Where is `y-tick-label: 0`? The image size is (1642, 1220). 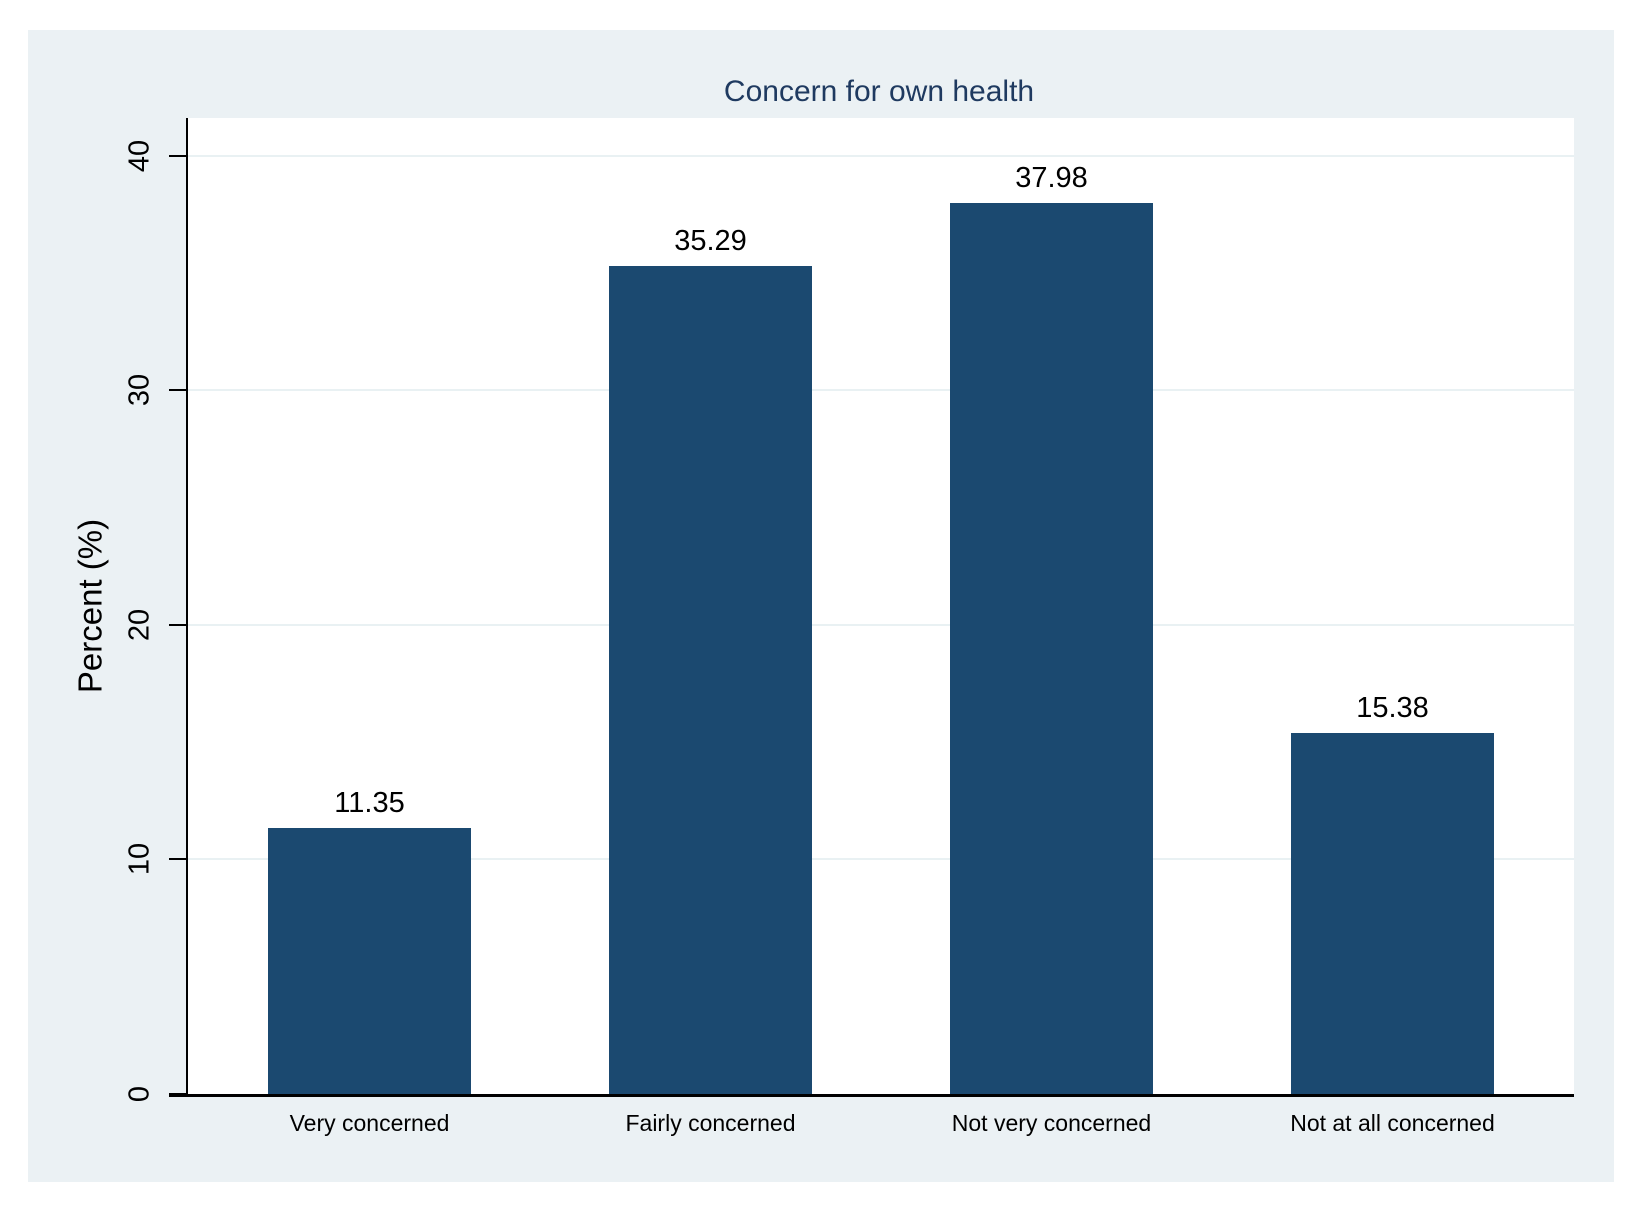
y-tick-label: 0 is located at coordinates (139, 1094).